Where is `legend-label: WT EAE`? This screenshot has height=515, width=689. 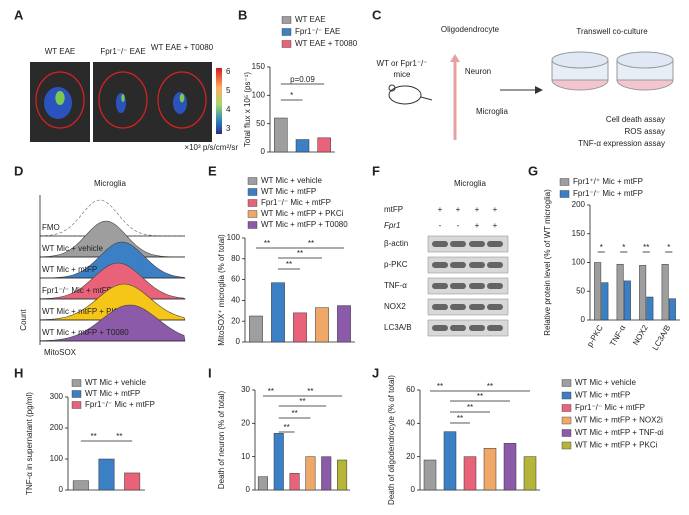 legend-label: WT EAE is located at coordinates (310, 19).